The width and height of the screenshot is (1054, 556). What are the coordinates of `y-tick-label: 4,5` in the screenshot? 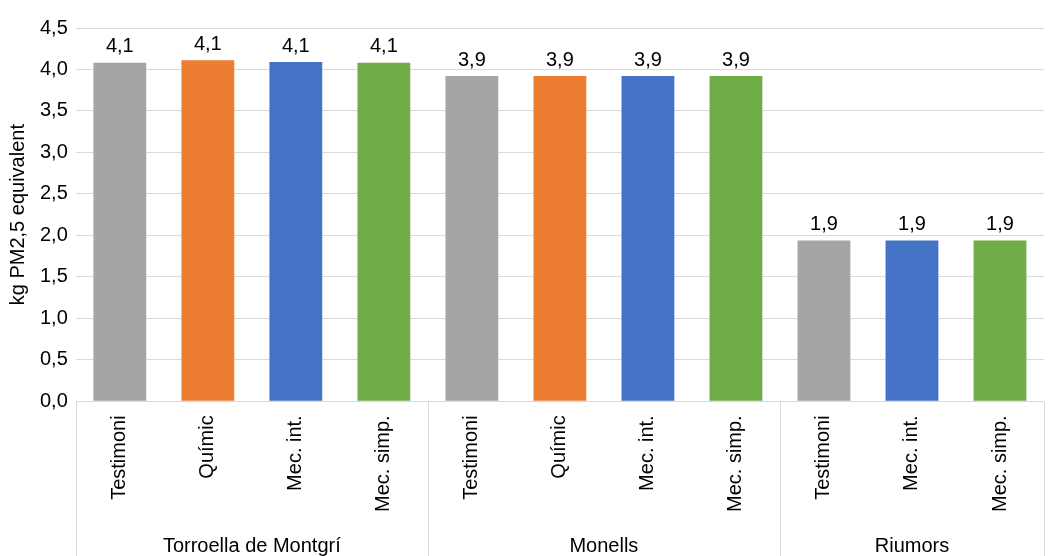 It's located at (53, 26).